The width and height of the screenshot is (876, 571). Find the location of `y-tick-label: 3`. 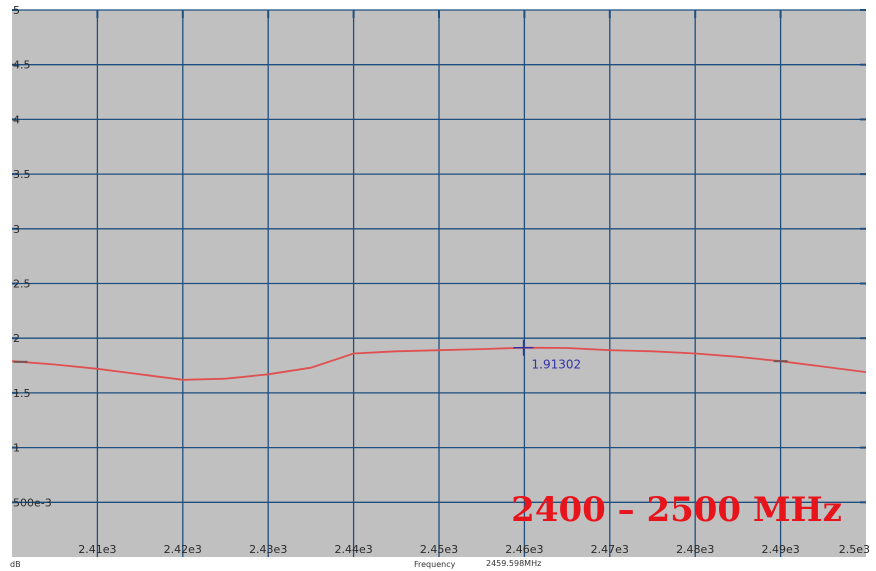

y-tick-label: 3 is located at coordinates (16, 229).